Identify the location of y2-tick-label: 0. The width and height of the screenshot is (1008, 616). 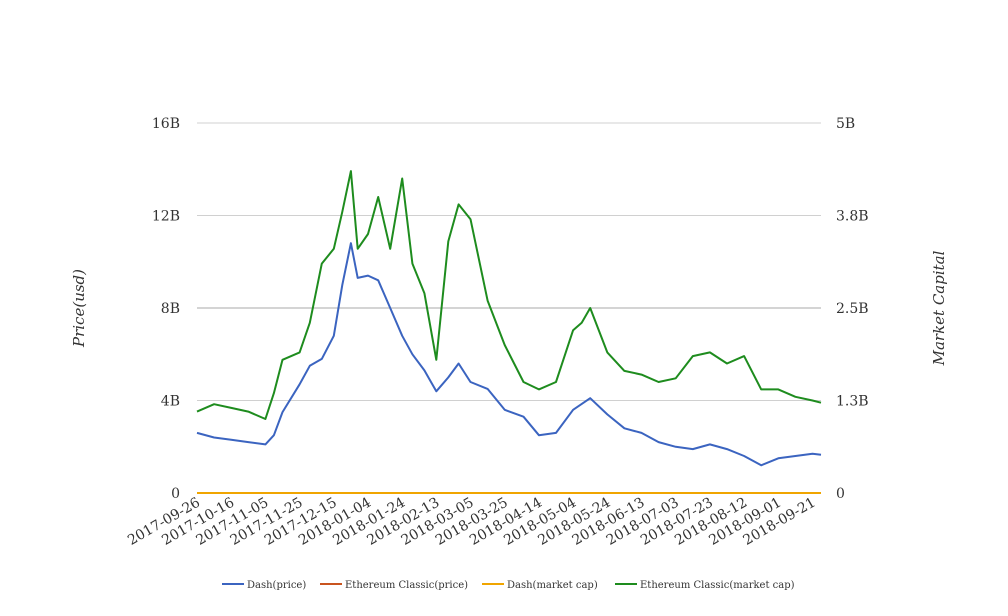
(840, 494).